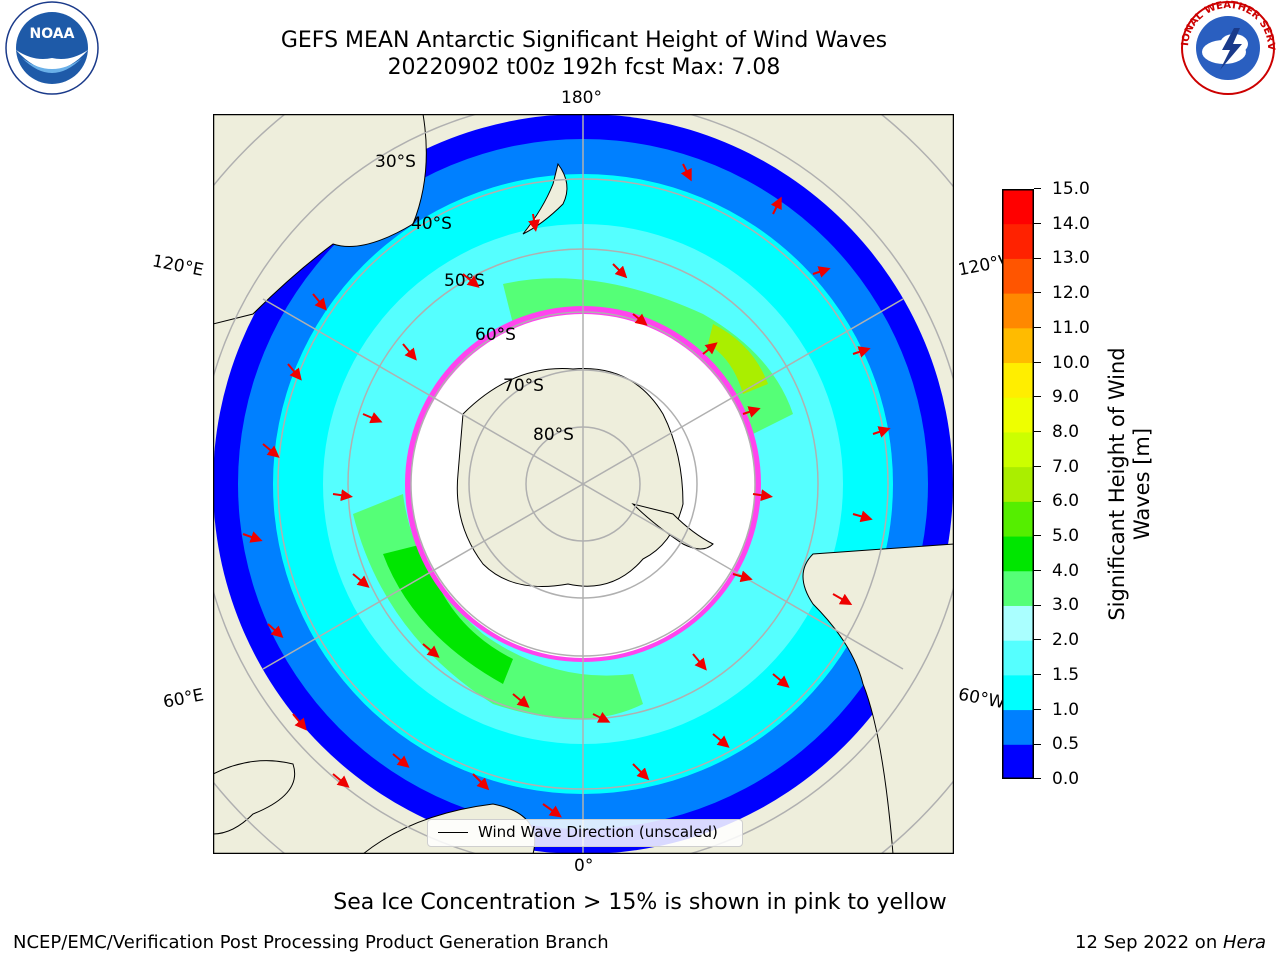  I want to click on colorbar-tick-label: 3.0, so click(1066, 605).